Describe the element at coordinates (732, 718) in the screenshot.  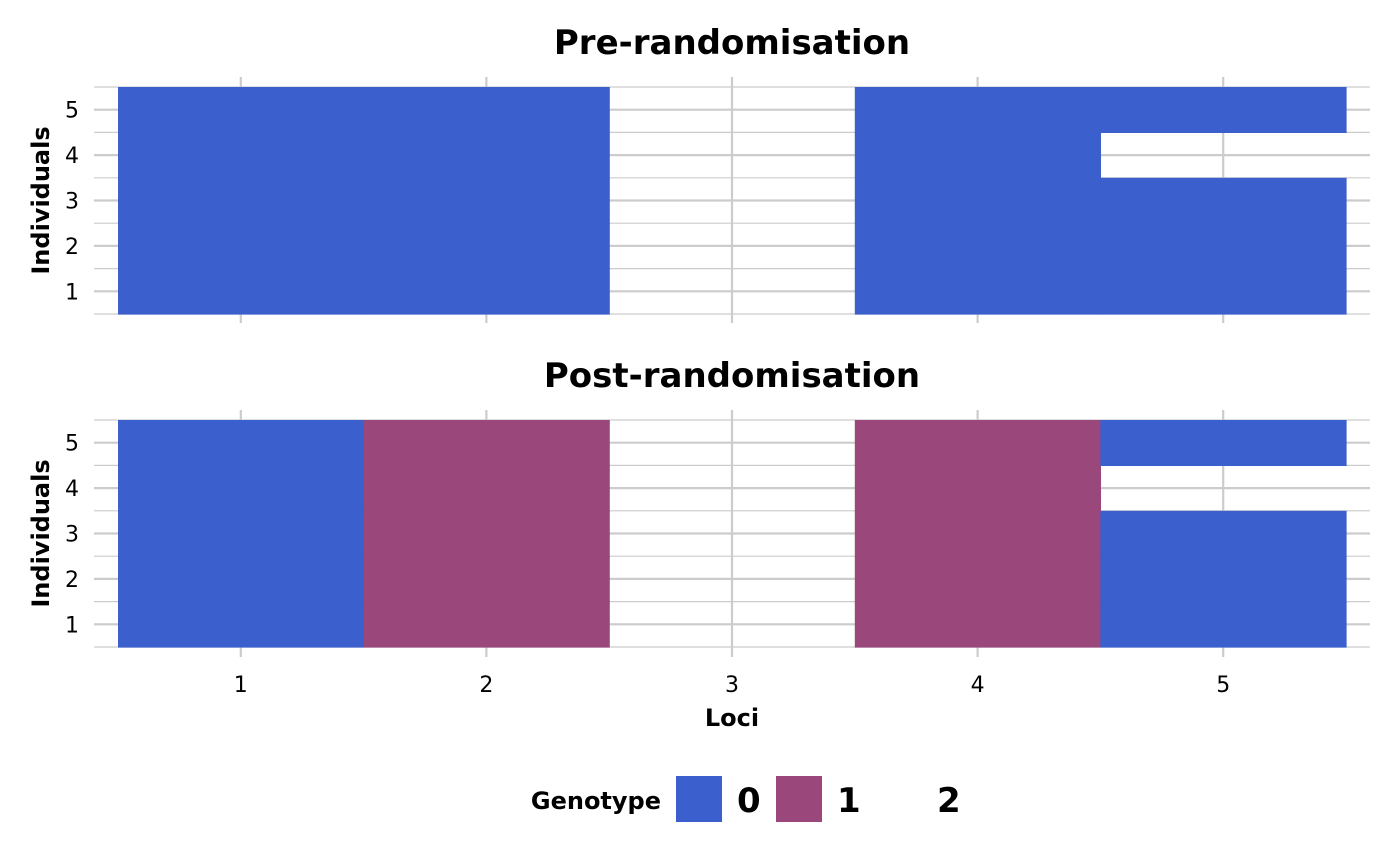
I see `x-axis-title: Loci` at that location.